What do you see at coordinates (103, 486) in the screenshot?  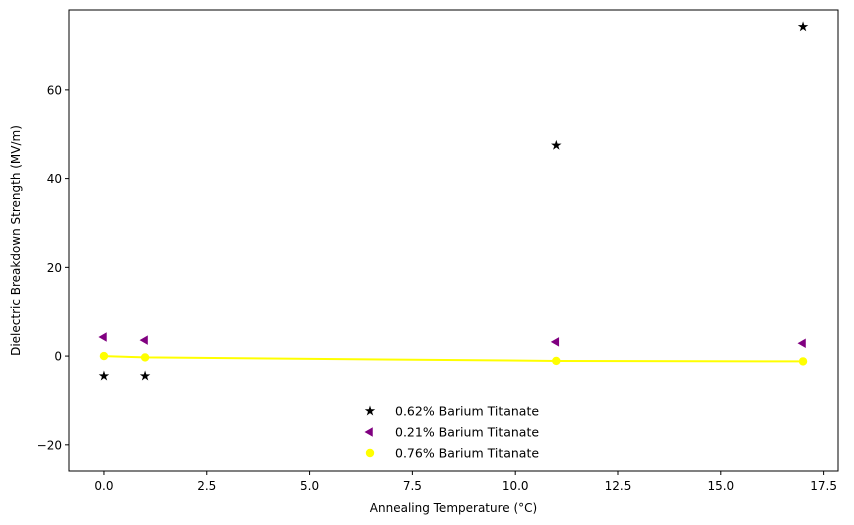 I see `x-tick-label: 0.0` at bounding box center [103, 486].